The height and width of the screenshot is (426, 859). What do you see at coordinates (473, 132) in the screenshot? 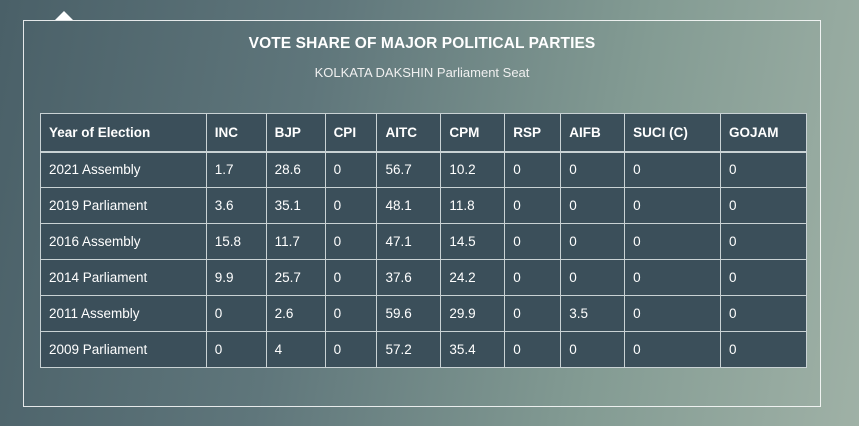
I see `column-header-cpm: CPM` at bounding box center [473, 132].